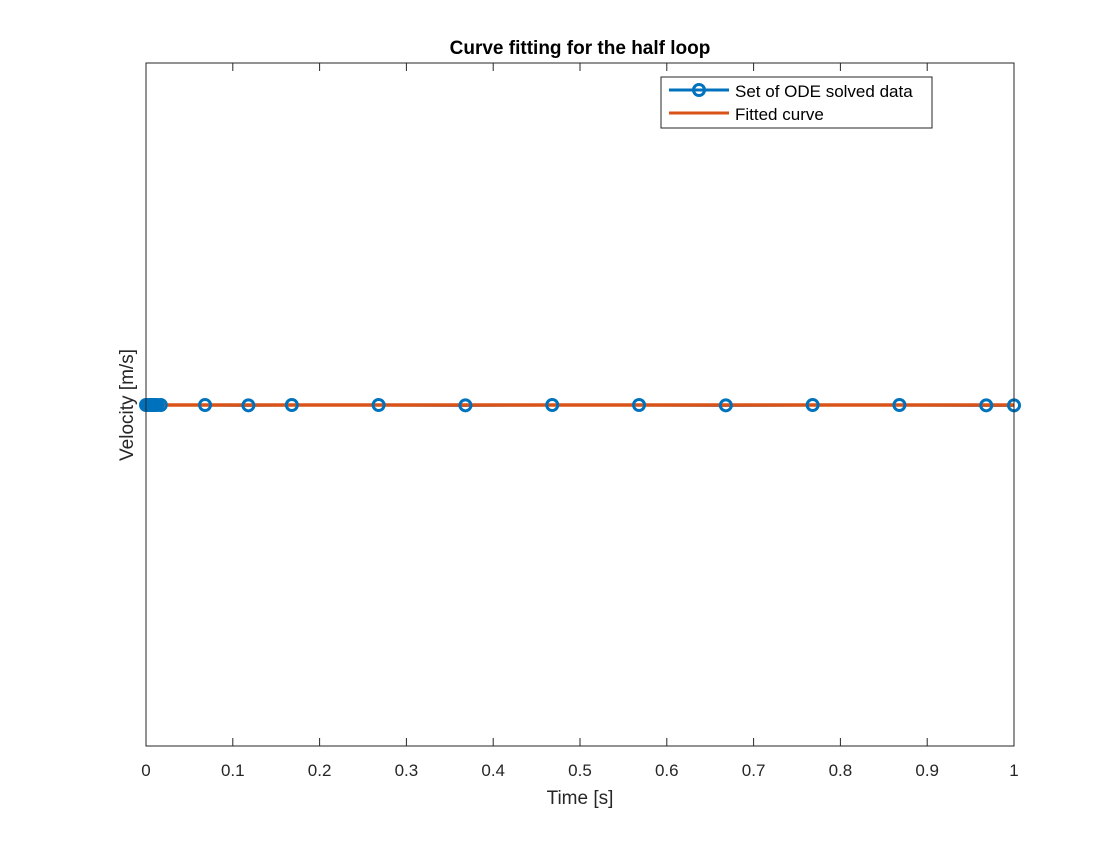  Describe the element at coordinates (493, 770) in the screenshot. I see `x-tick-label: 0.4` at that location.